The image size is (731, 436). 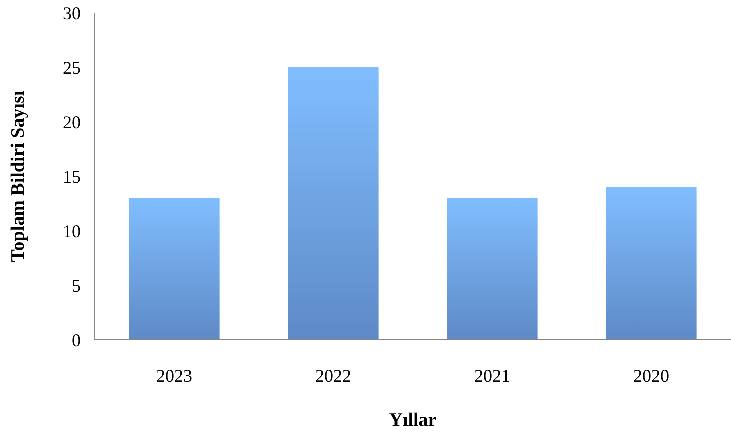 I want to click on x-tick-label: 2022, so click(x=334, y=376).